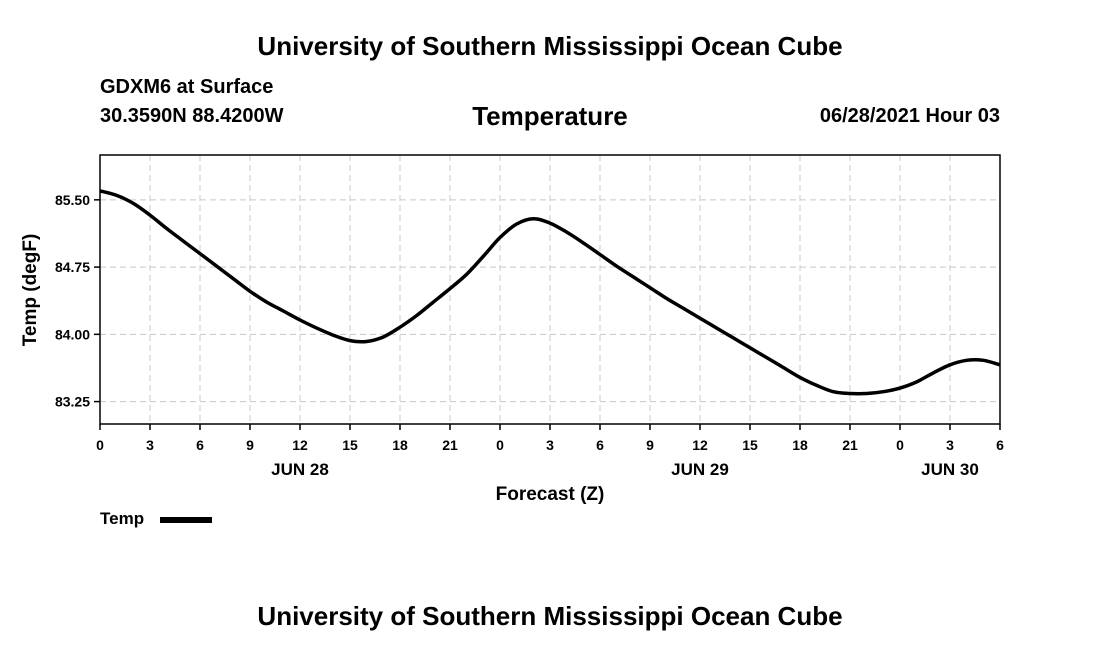 The height and width of the screenshot is (650, 1100). What do you see at coordinates (72, 200) in the screenshot?
I see `y-tick-label: 85.50` at bounding box center [72, 200].